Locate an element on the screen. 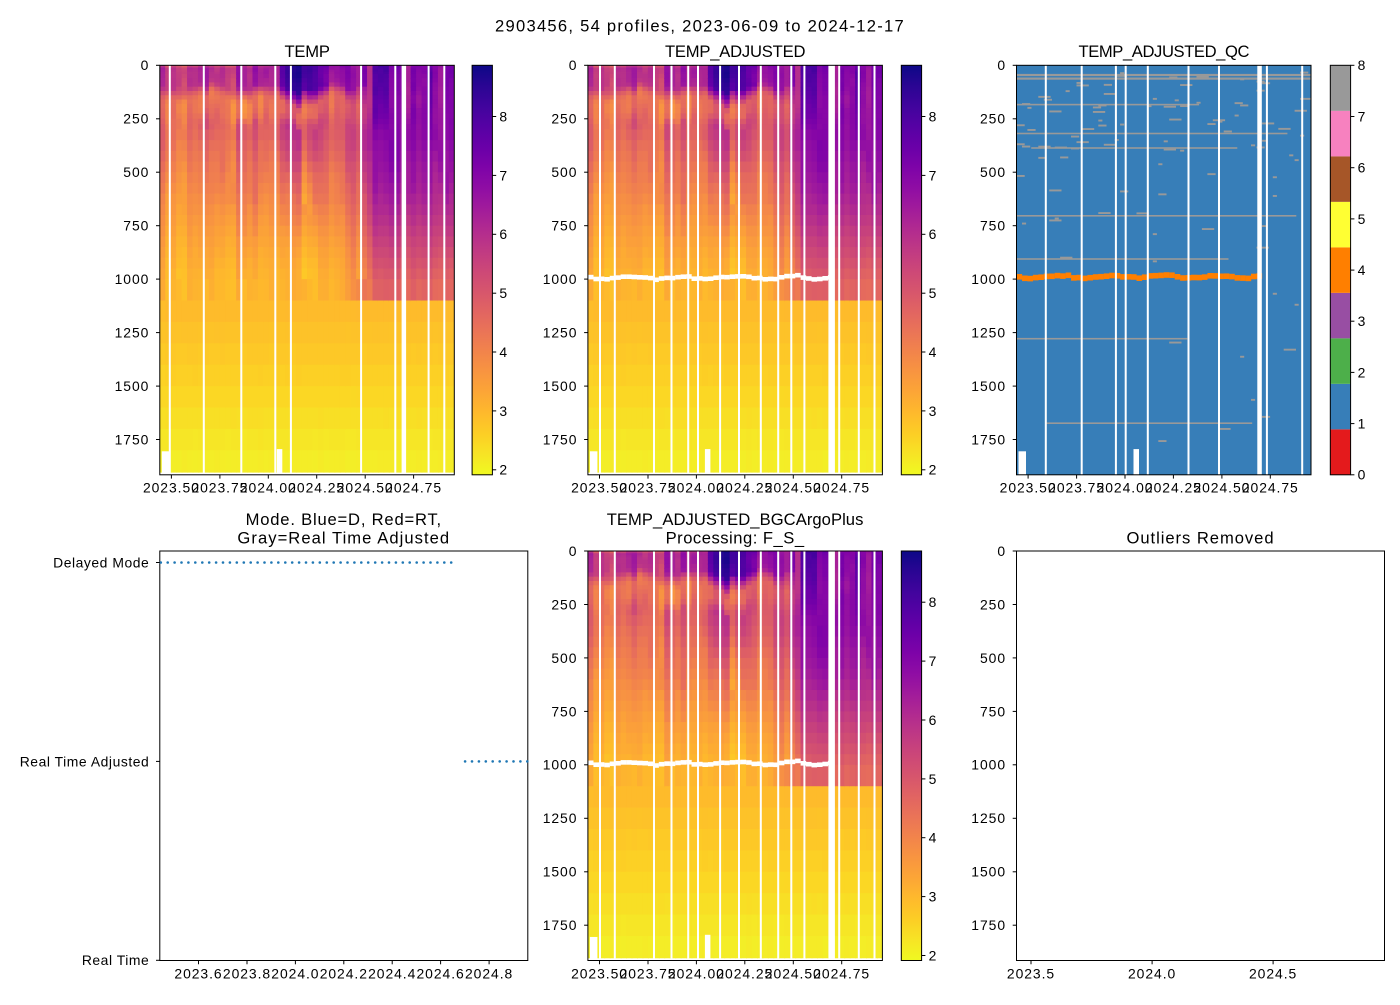 Image resolution: width=1400 pixels, height=1005 pixels. svg-text: TEMP_ADJUSTED_QC is located at coordinates (1163, 51).